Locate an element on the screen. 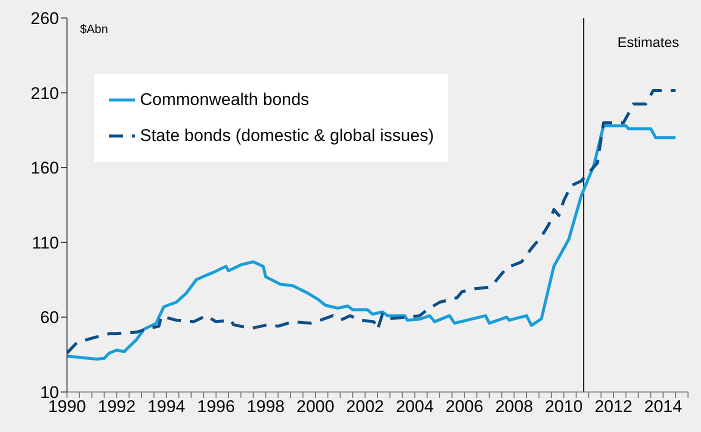  y-tick-label: 210 is located at coordinates (44, 93).